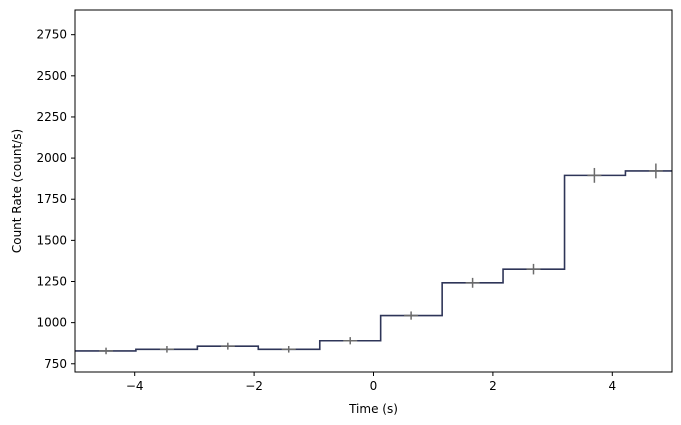 This screenshot has height=425, width=681. What do you see at coordinates (51, 117) in the screenshot?
I see `y-tick-label: 2250` at bounding box center [51, 117].